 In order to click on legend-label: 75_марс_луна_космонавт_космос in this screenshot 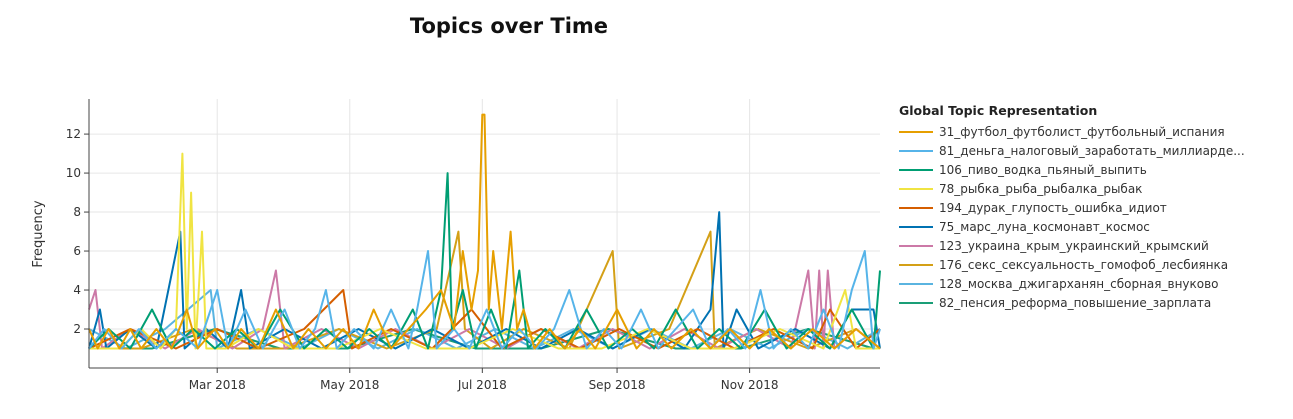, I will do `click(1044, 226)`.